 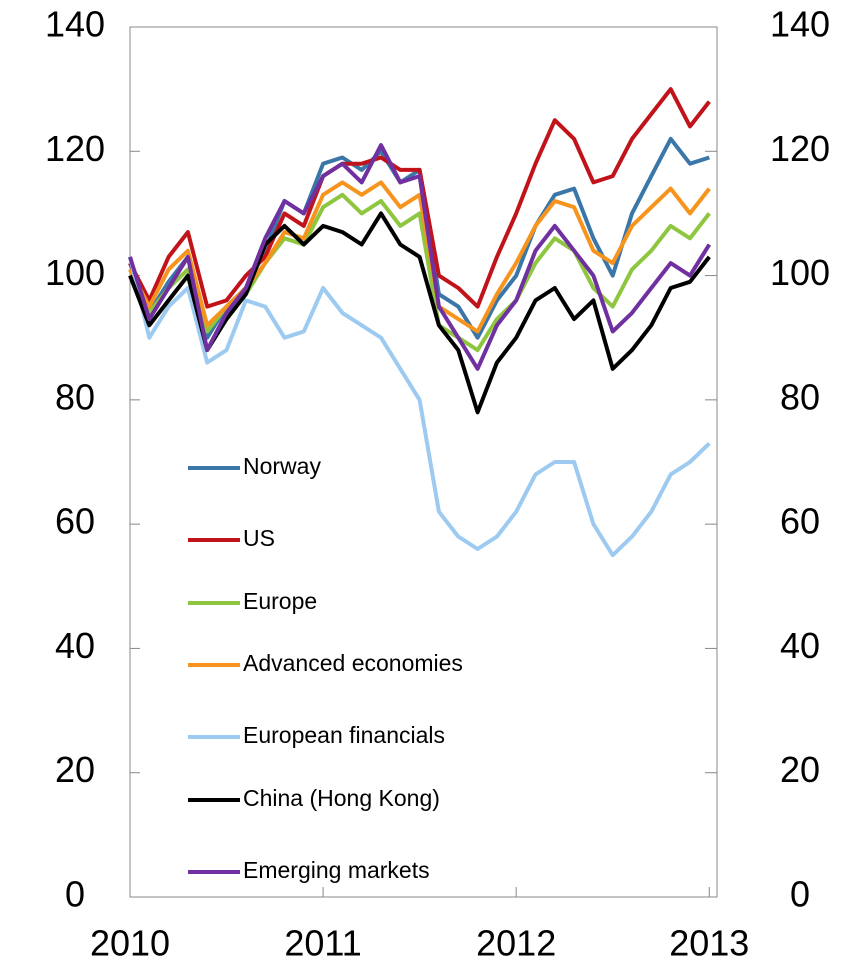 I want to click on legend-label: US, so click(x=259, y=538).